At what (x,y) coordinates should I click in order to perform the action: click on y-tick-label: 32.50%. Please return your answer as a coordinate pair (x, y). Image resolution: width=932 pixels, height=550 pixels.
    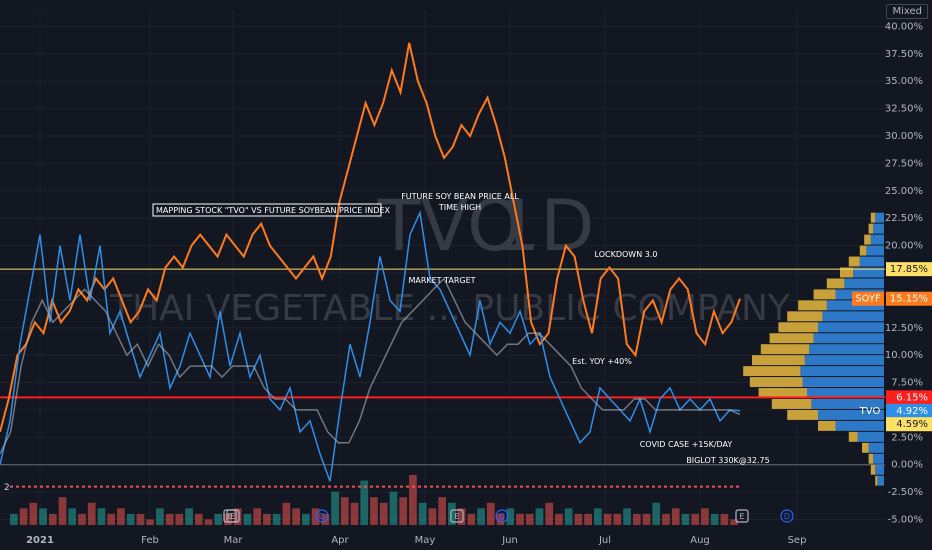
    Looking at the image, I should click on (904, 109).